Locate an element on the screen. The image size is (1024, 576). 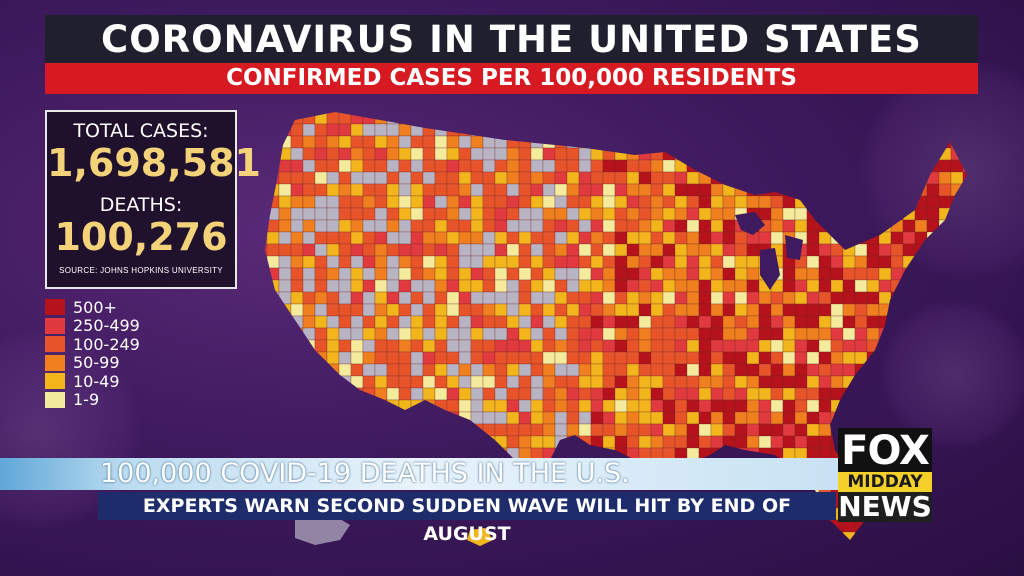
ticker-headline: 100,000 COVID-19 DEATHS IN THE U.S. is located at coordinates (365, 473).